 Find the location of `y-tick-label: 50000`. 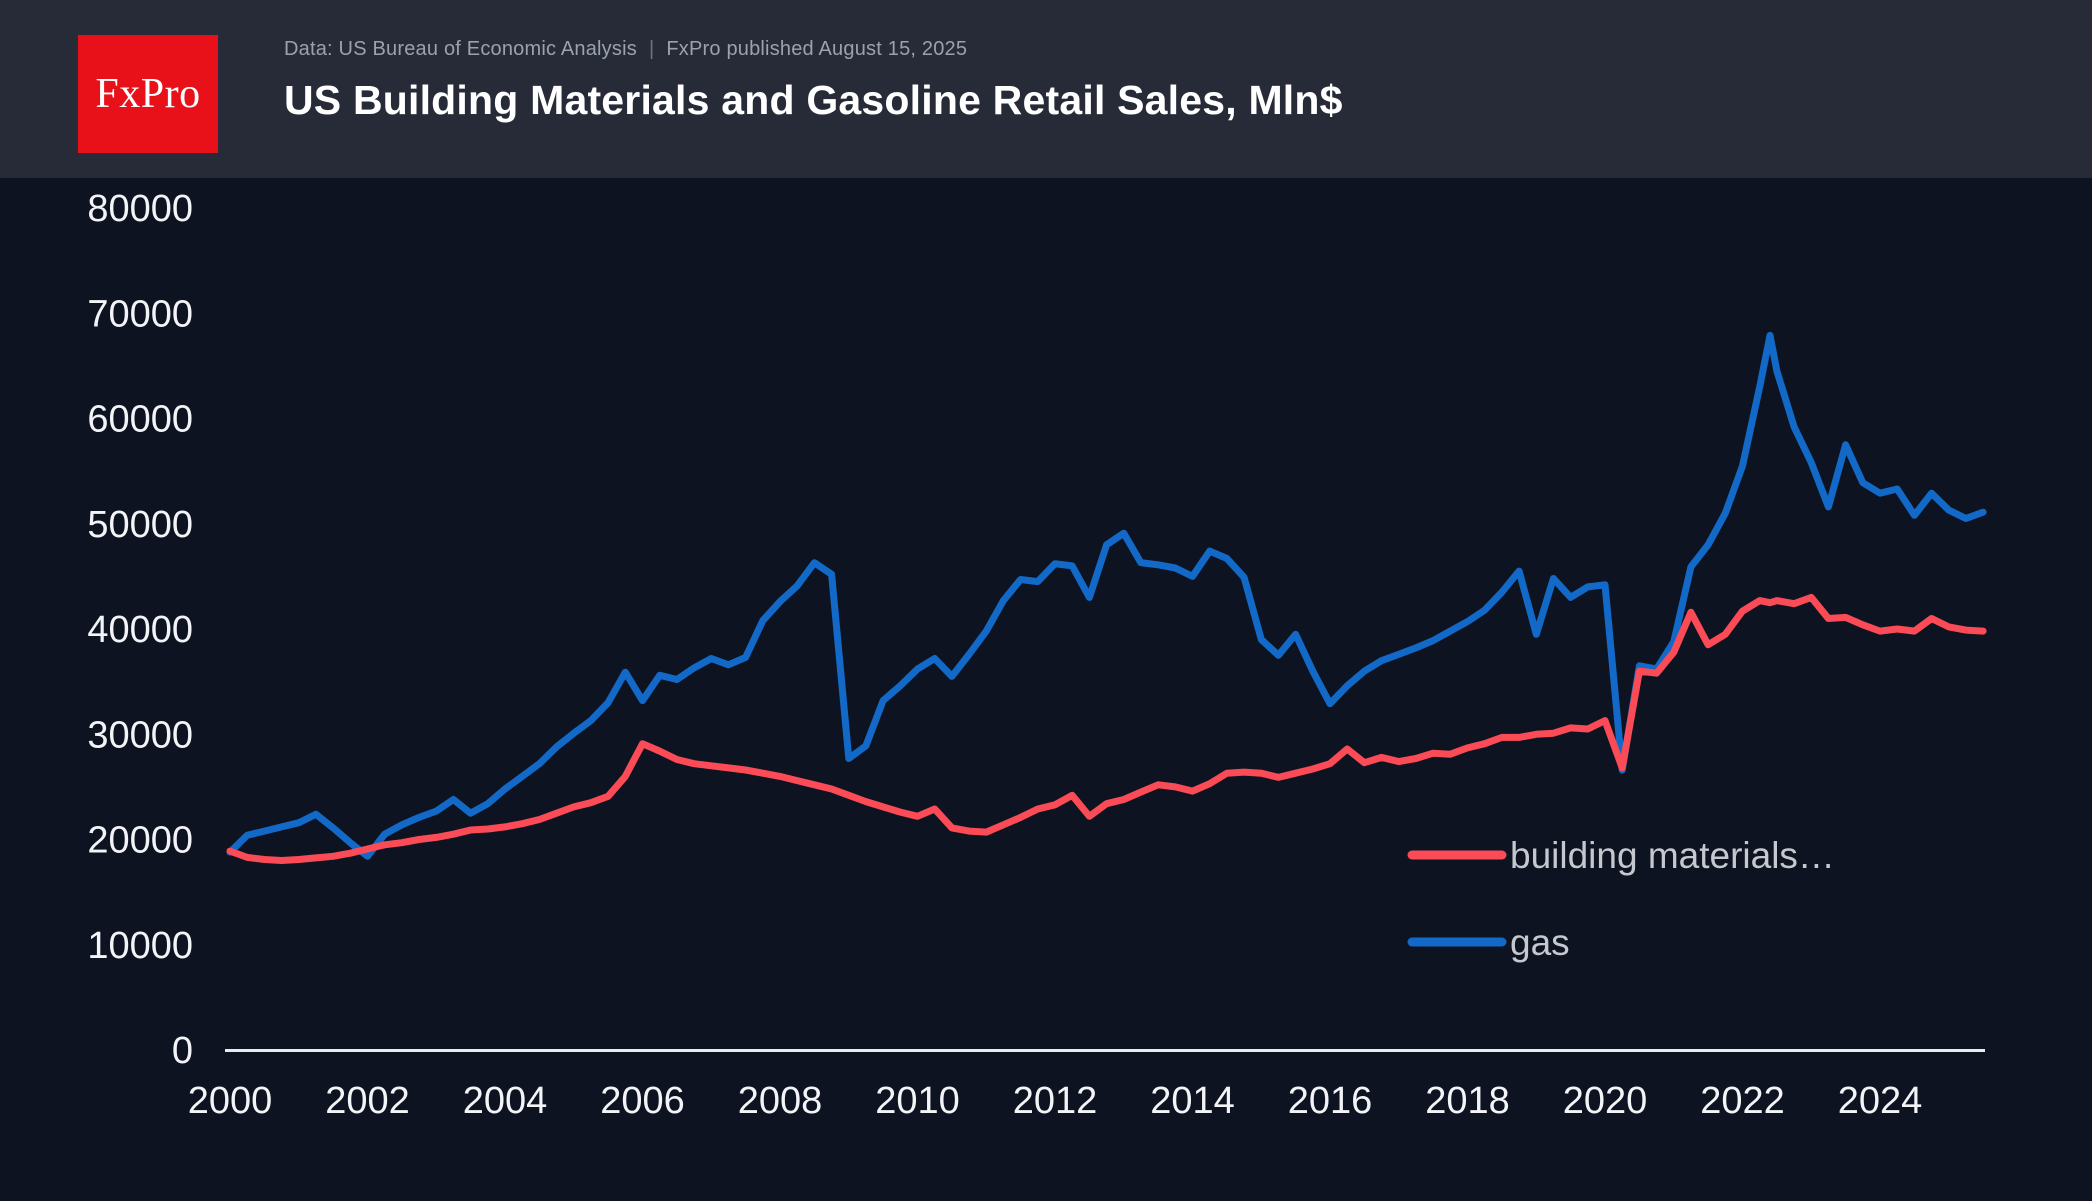

y-tick-label: 50000 is located at coordinates (140, 525).